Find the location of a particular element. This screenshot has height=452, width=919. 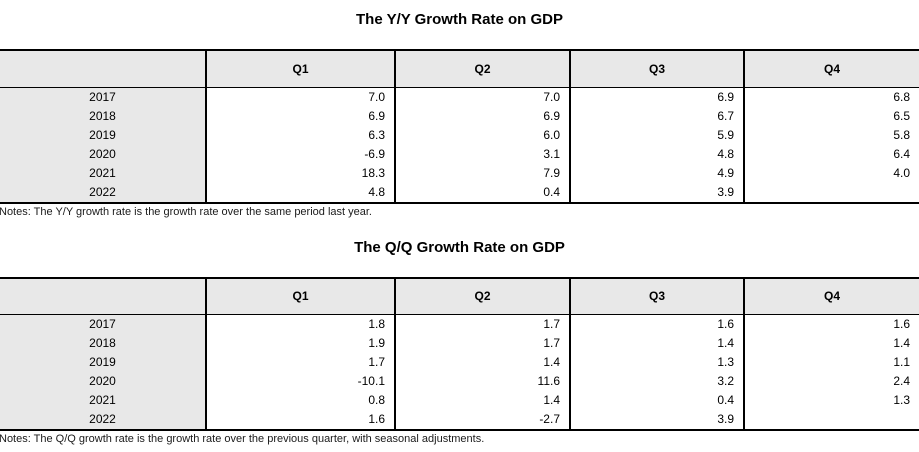

value-cell-q2: 6.9 is located at coordinates (482, 116).